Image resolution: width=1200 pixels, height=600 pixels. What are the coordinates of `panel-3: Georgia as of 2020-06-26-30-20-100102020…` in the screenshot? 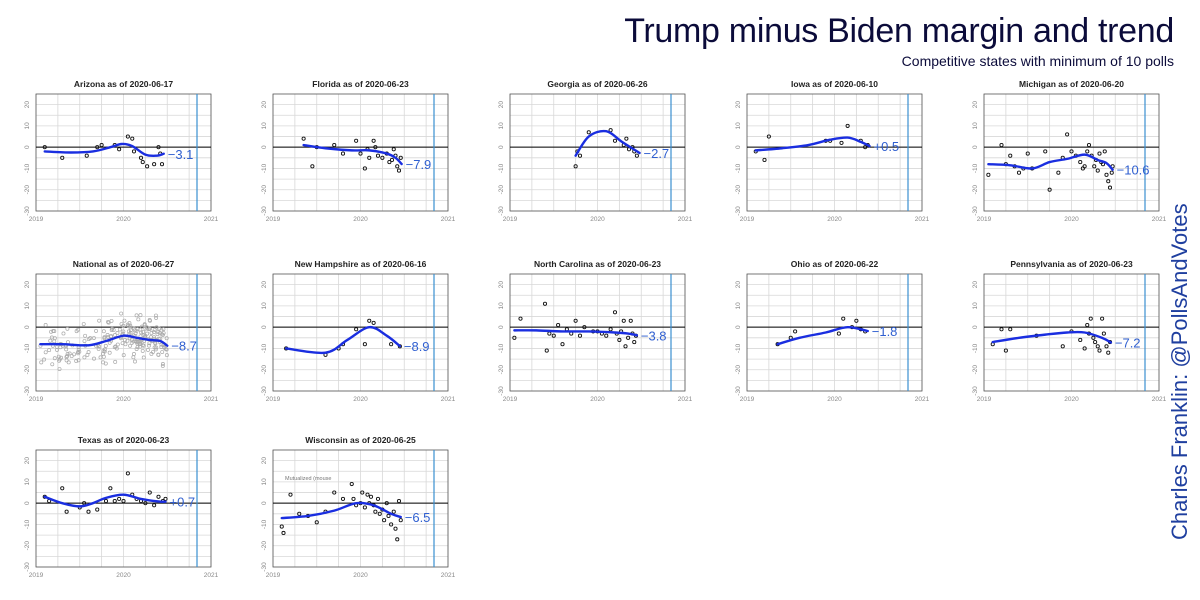 It's located at (595, 151).